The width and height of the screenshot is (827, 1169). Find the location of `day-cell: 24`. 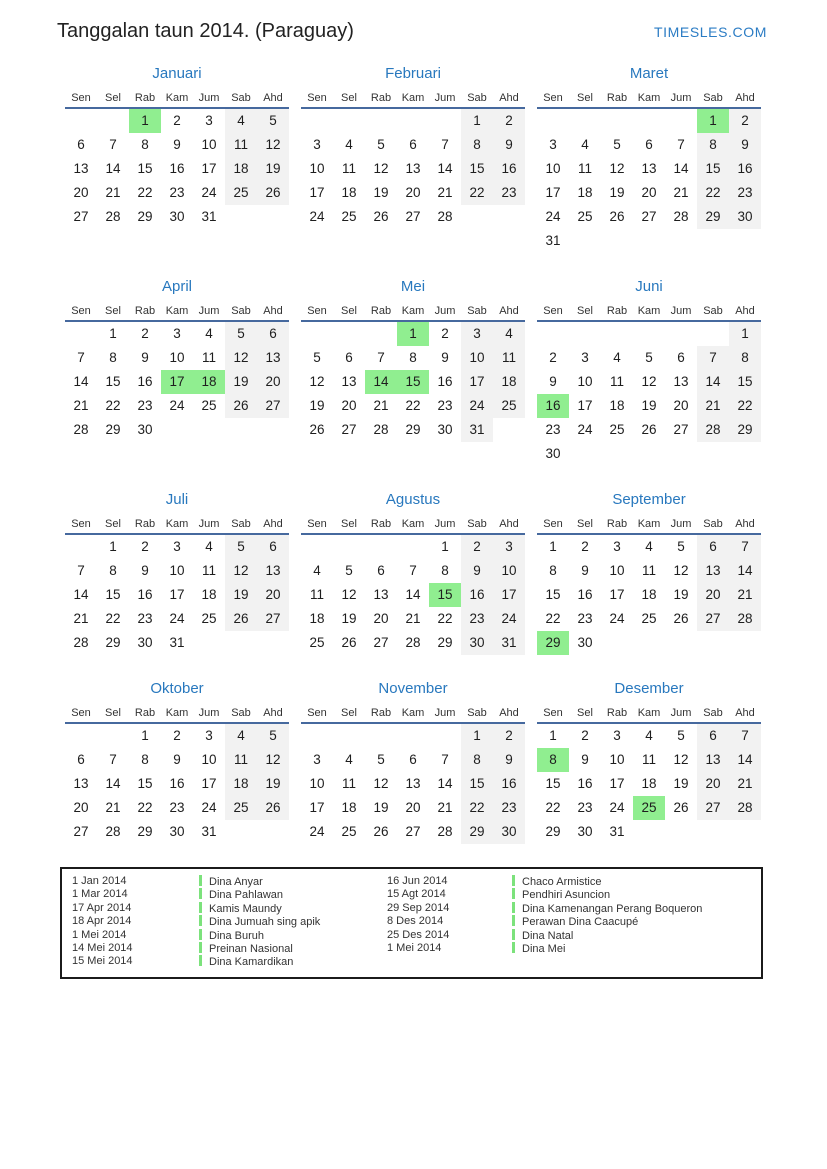

day-cell: 24 is located at coordinates (617, 618).